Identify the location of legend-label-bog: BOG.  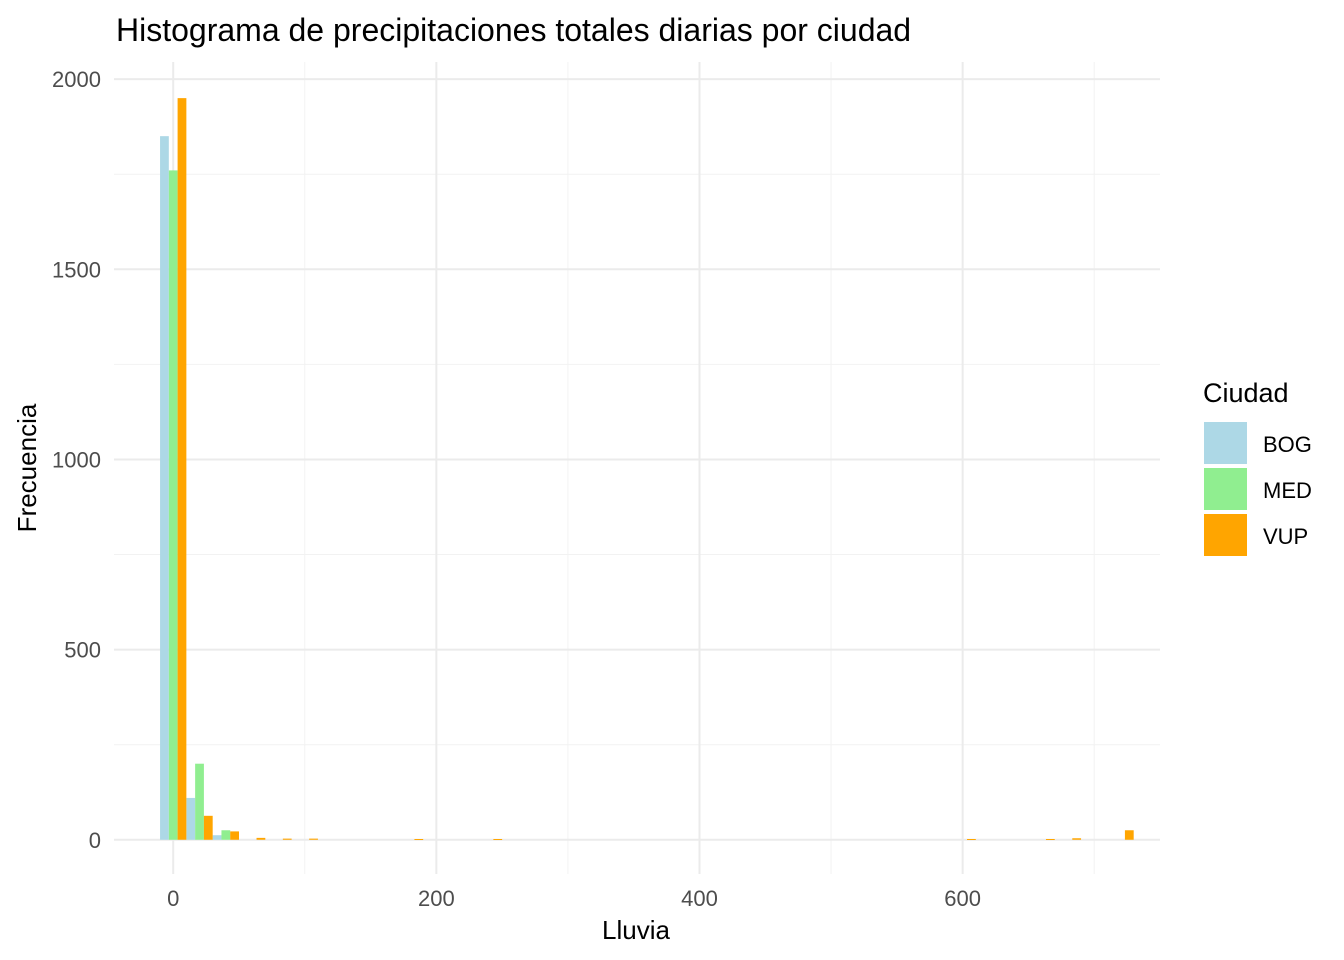
(1287, 444).